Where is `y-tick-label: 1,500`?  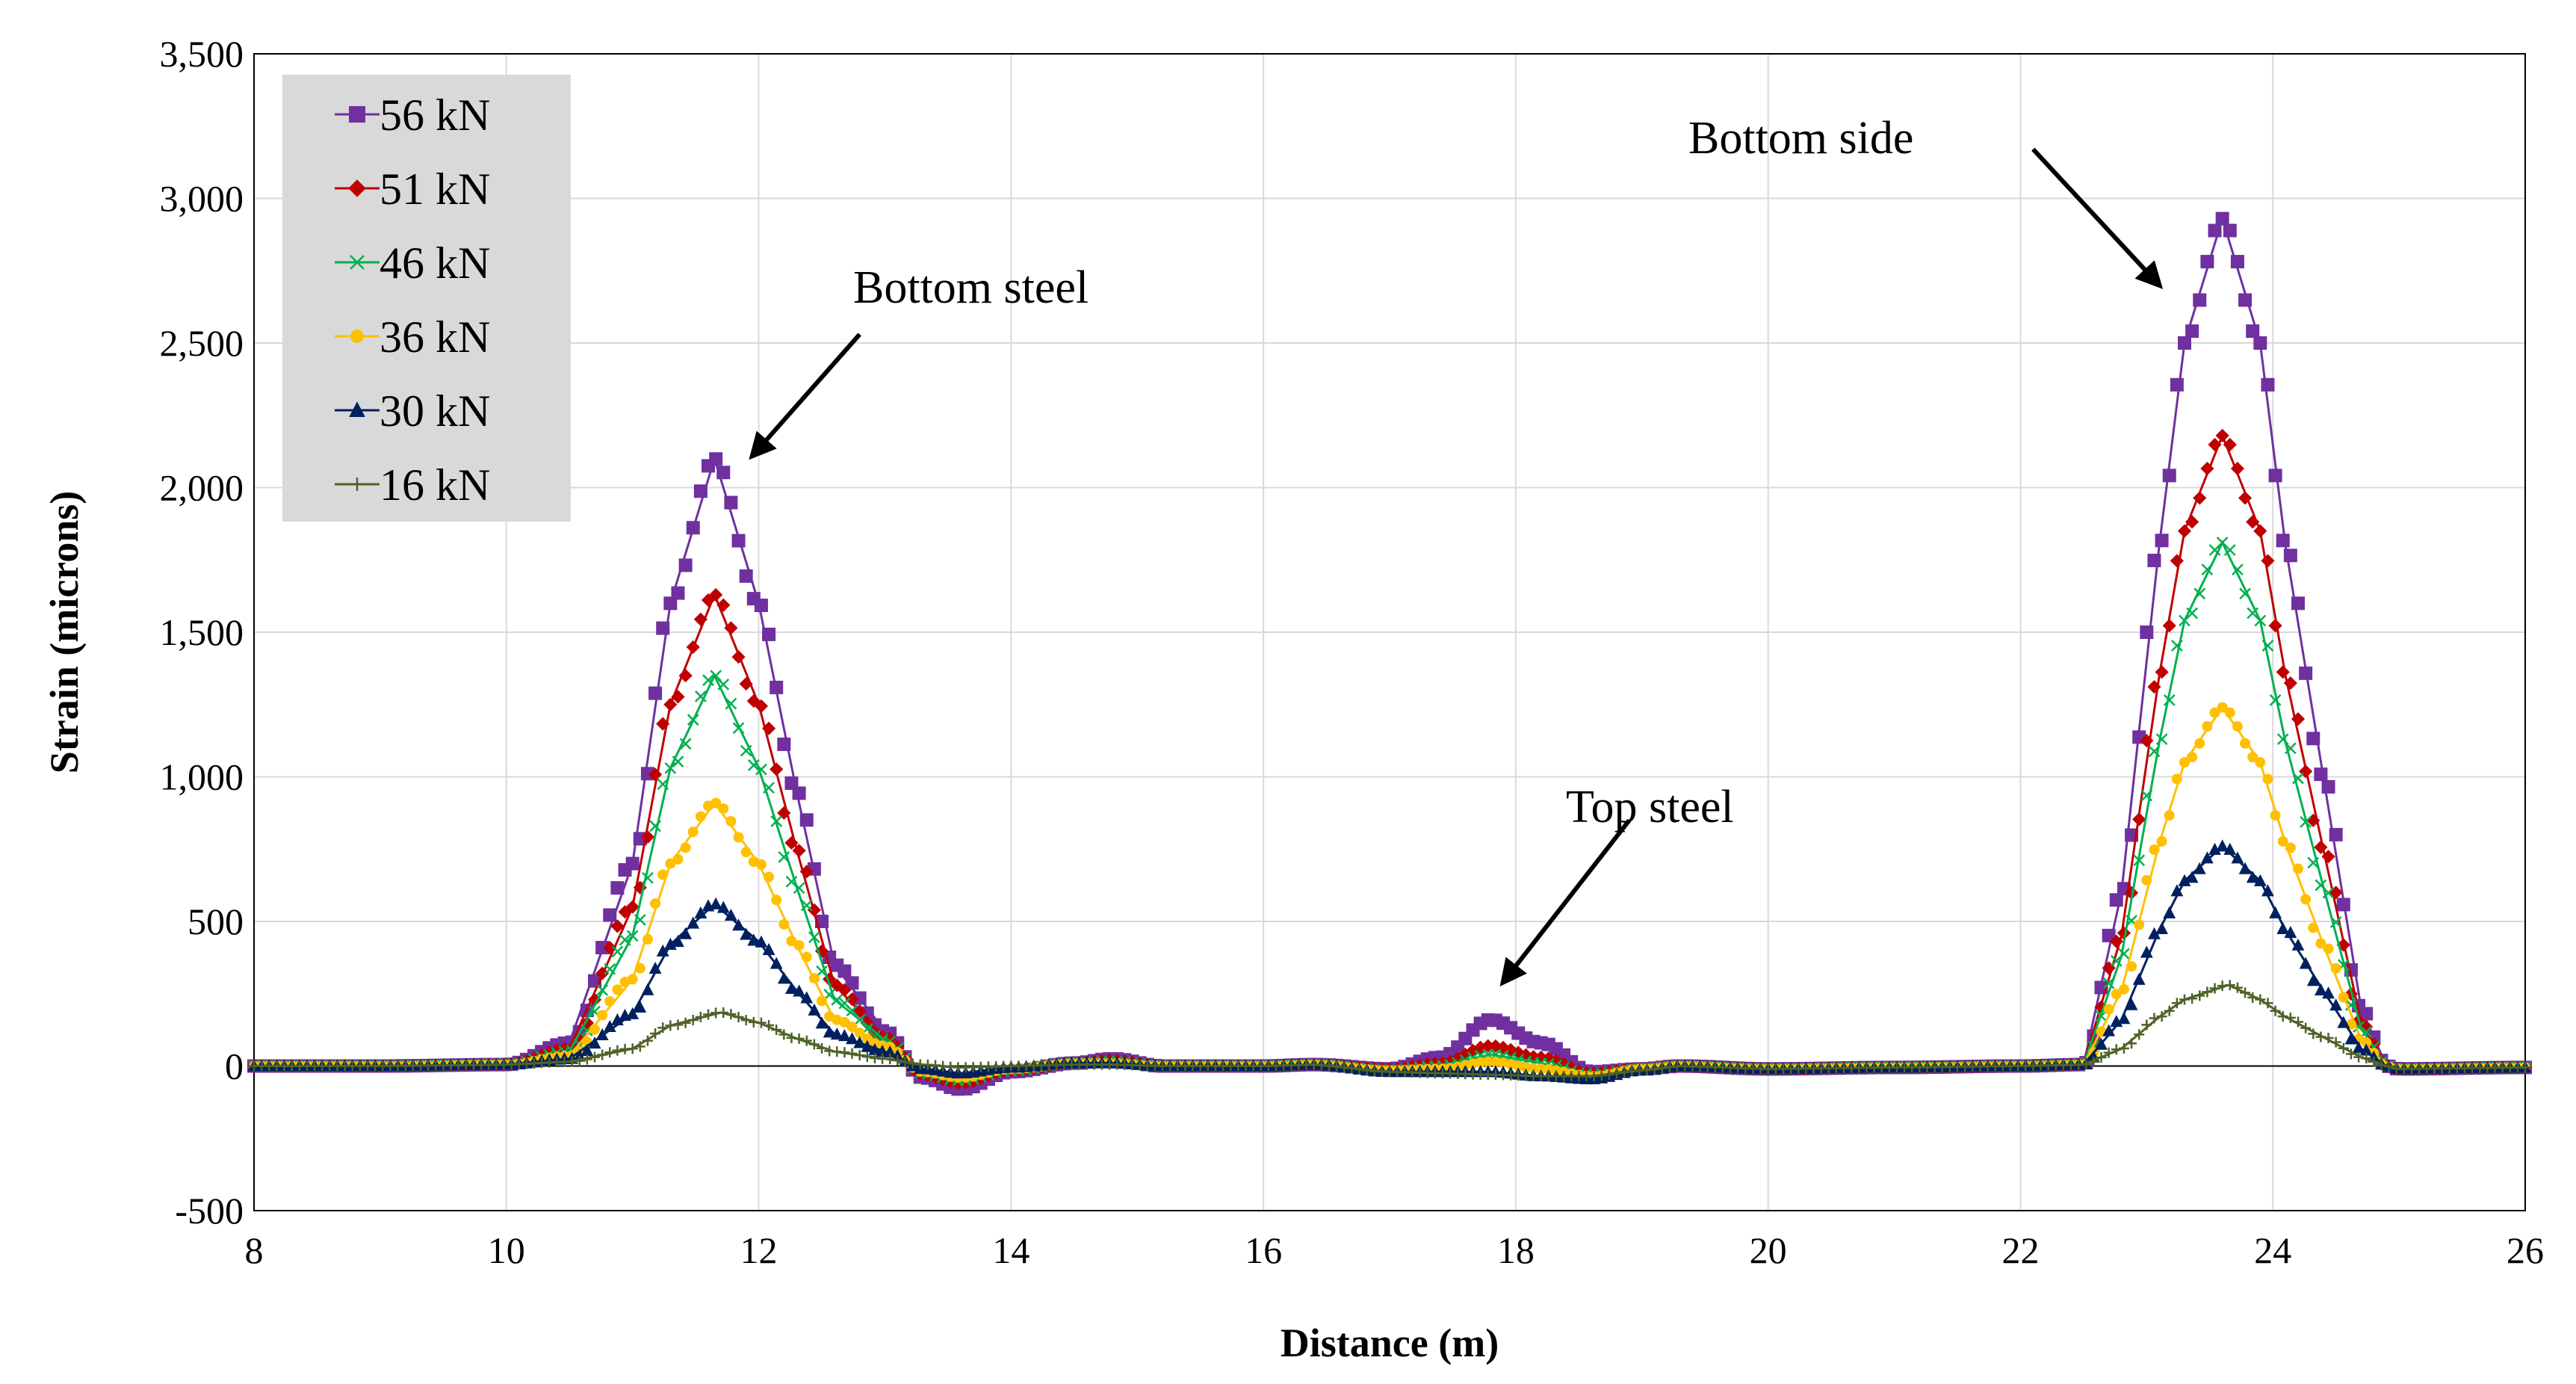 y-tick-label: 1,500 is located at coordinates (202, 632).